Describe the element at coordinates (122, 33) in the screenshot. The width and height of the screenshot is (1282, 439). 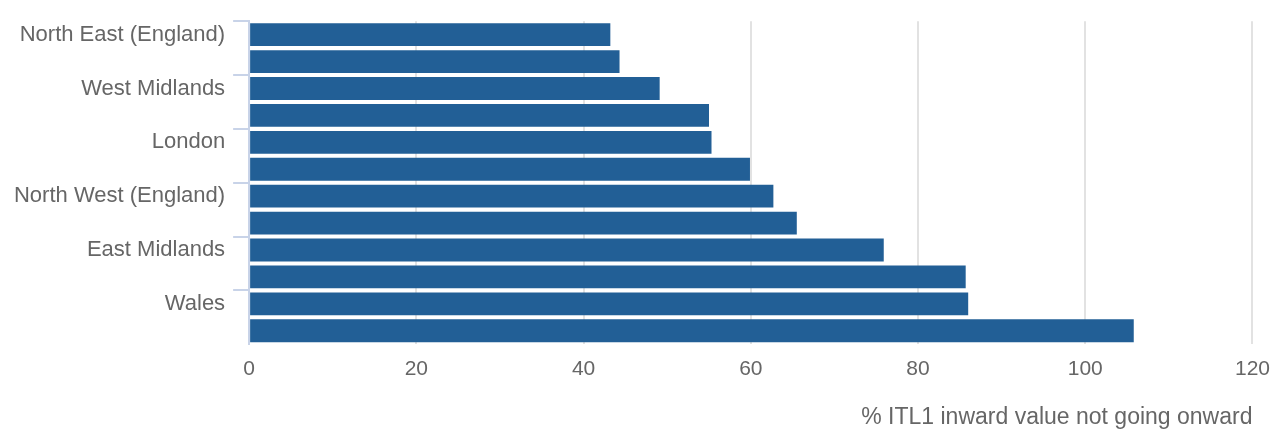
I see `y-tick-label: North East (England)` at that location.